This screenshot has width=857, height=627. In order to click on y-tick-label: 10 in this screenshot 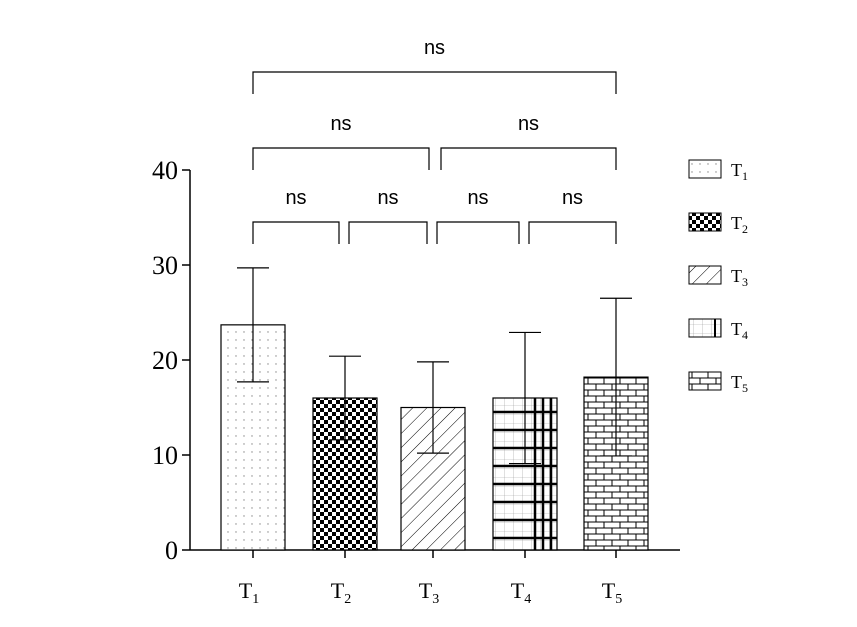, I will do `click(165, 455)`.